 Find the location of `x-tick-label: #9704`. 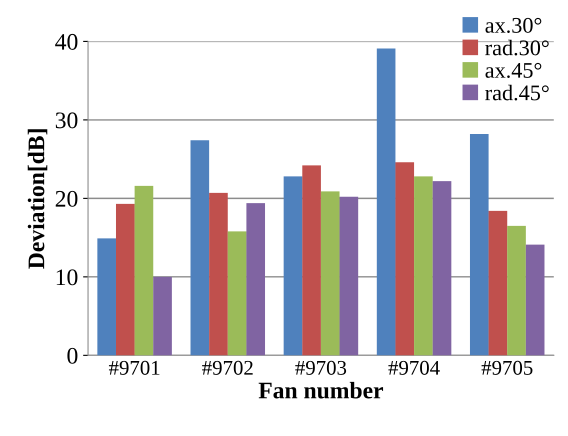

x-tick-label: #9704 is located at coordinates (414, 367).